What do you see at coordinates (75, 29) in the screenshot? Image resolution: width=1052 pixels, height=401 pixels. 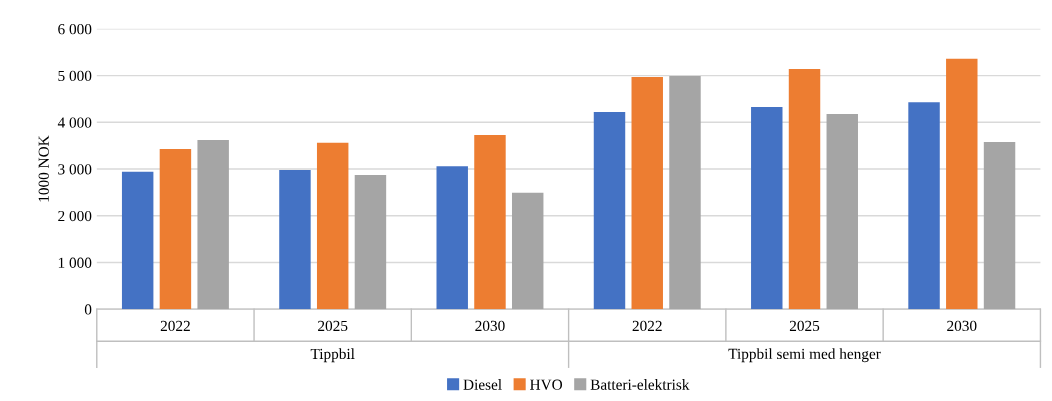 I see `y-tick-label: 6 000` at bounding box center [75, 29].